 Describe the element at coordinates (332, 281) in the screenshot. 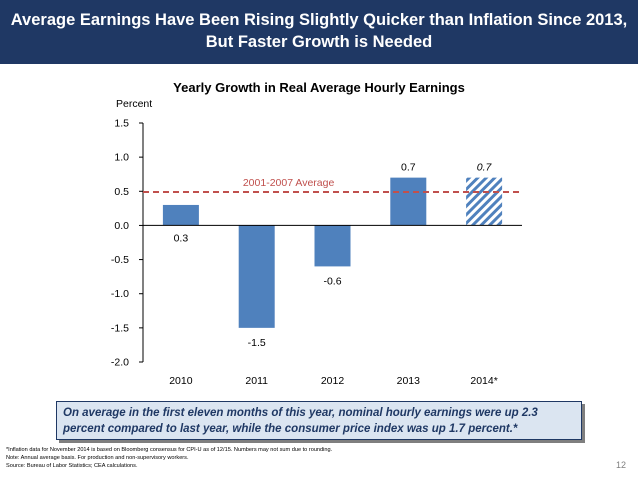

I see `data-label: -0.6` at that location.